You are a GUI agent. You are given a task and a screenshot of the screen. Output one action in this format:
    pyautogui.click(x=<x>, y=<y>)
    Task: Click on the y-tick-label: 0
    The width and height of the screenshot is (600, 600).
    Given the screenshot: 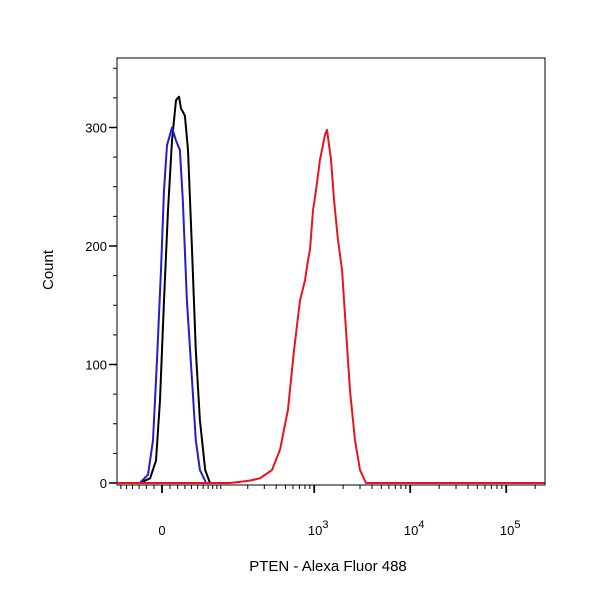 What is the action you would take?
    pyautogui.click(x=103, y=483)
    